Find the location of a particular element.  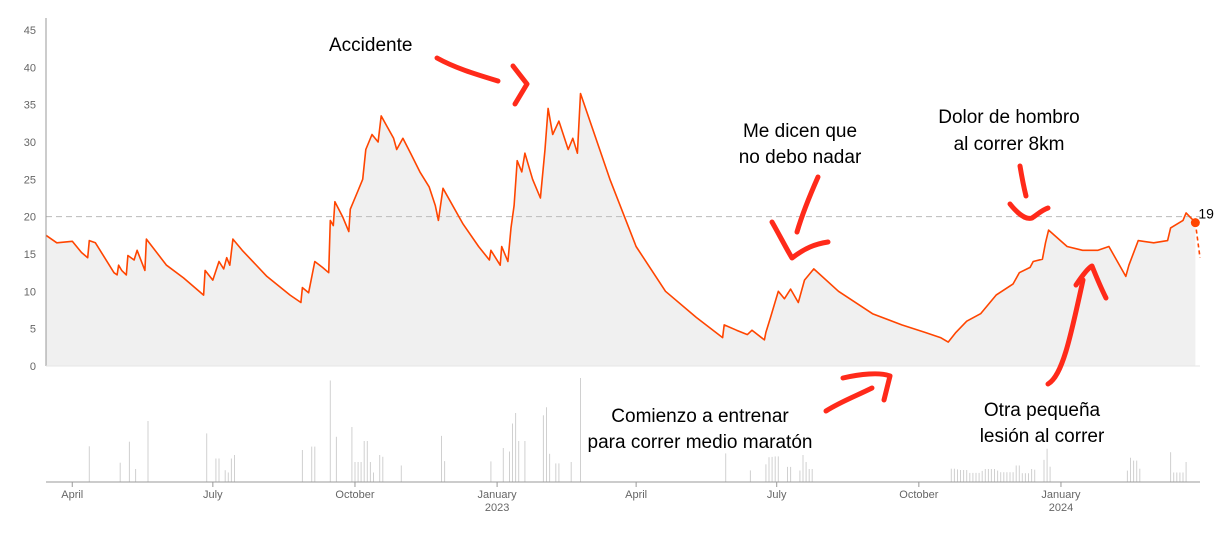

y-tick-label: 45 is located at coordinates (30, 31).